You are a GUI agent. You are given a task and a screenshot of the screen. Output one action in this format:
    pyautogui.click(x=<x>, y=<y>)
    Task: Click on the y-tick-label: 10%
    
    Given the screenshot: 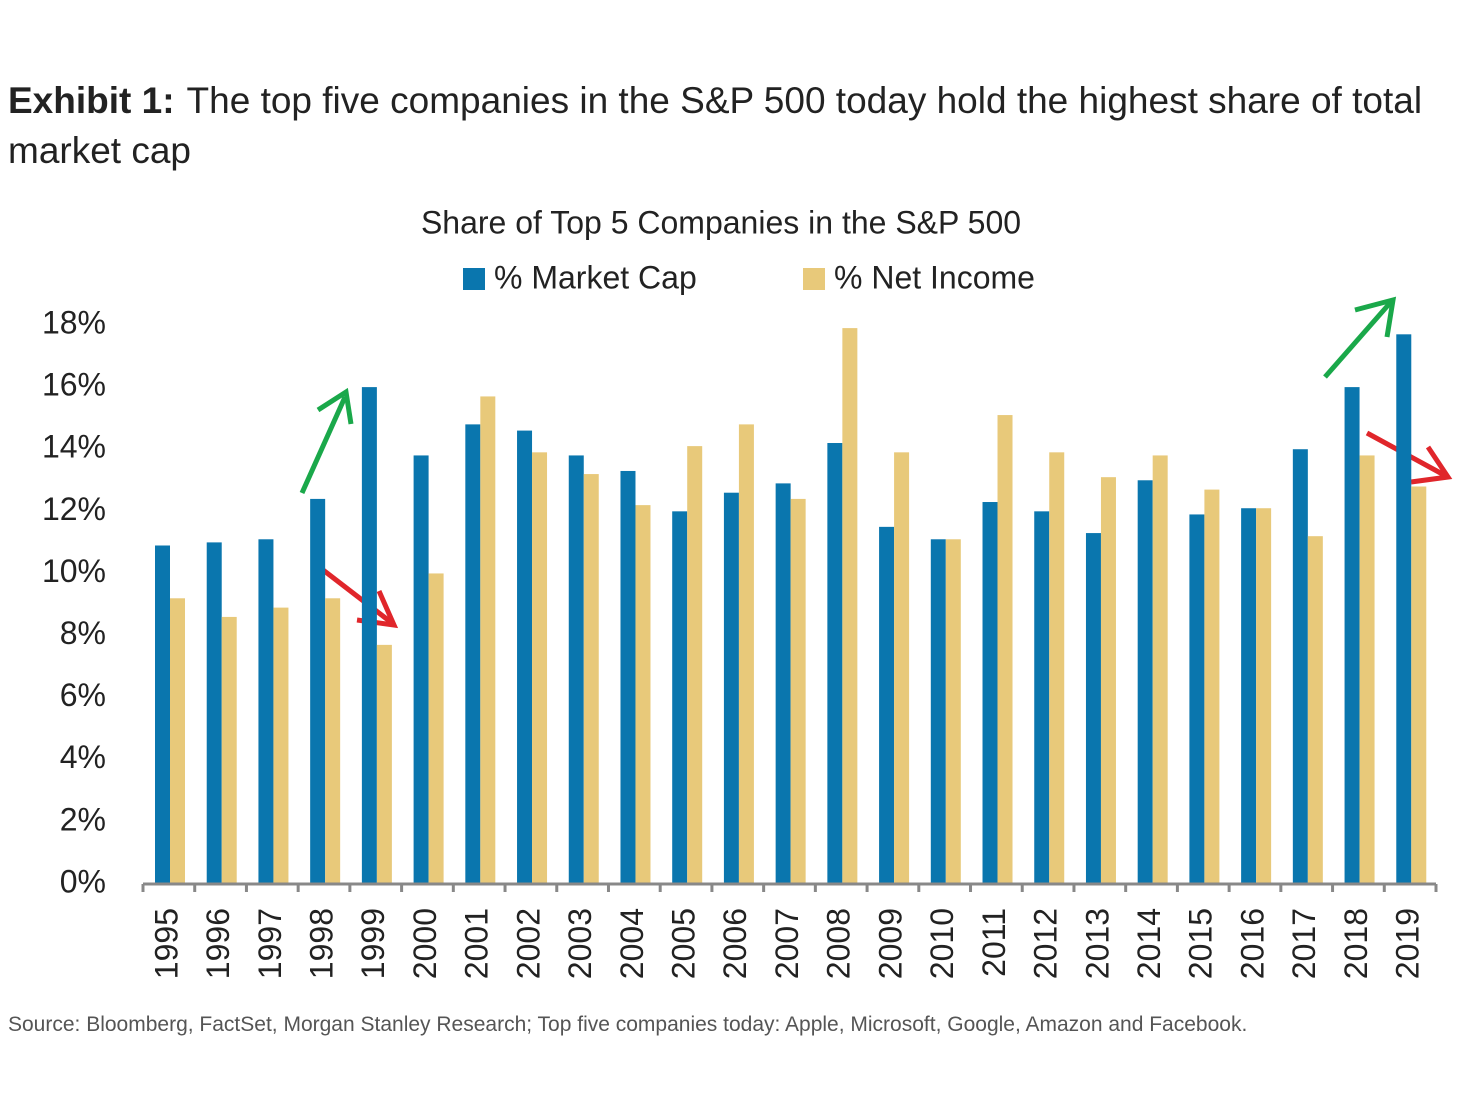 What is the action you would take?
    pyautogui.click(x=74, y=571)
    